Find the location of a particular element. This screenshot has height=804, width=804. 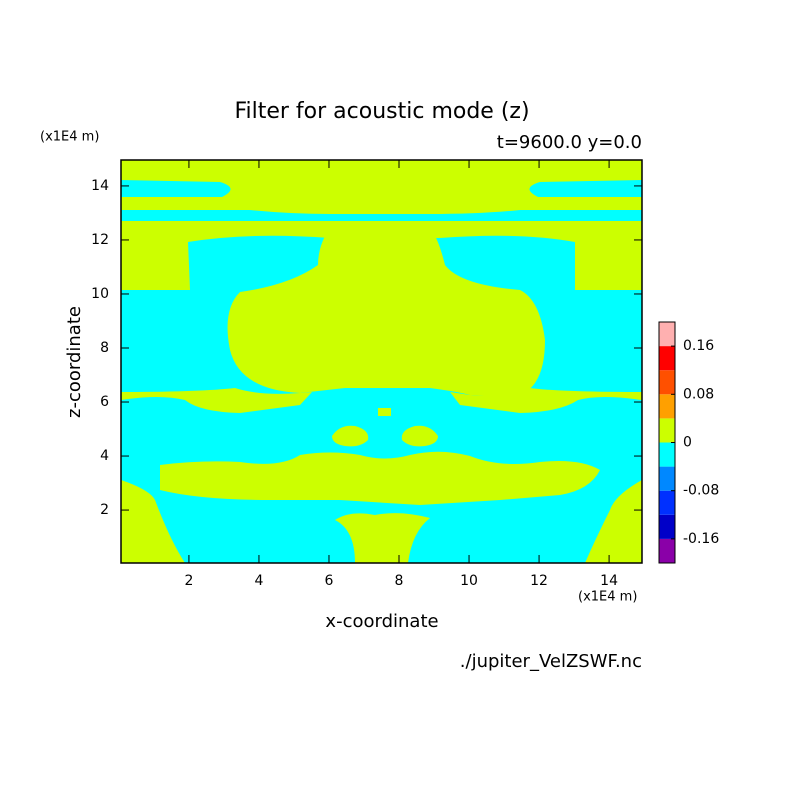

colorbar-tick-label: 0.16 is located at coordinates (698, 346).